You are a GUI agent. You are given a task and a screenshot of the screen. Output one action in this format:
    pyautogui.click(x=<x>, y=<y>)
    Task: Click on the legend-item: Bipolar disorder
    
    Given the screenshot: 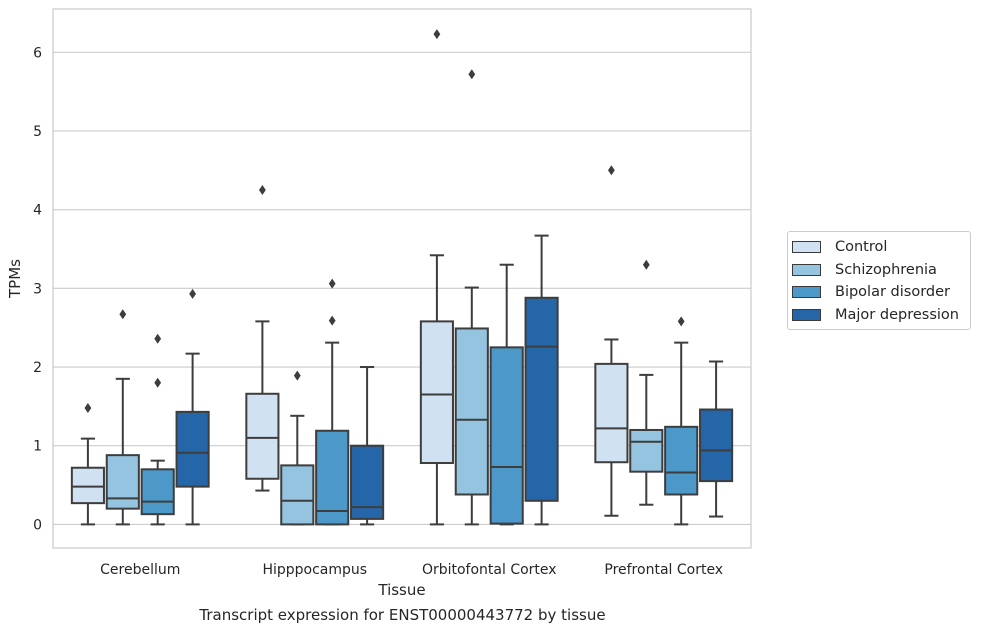 What is the action you would take?
    pyautogui.click(x=879, y=292)
    